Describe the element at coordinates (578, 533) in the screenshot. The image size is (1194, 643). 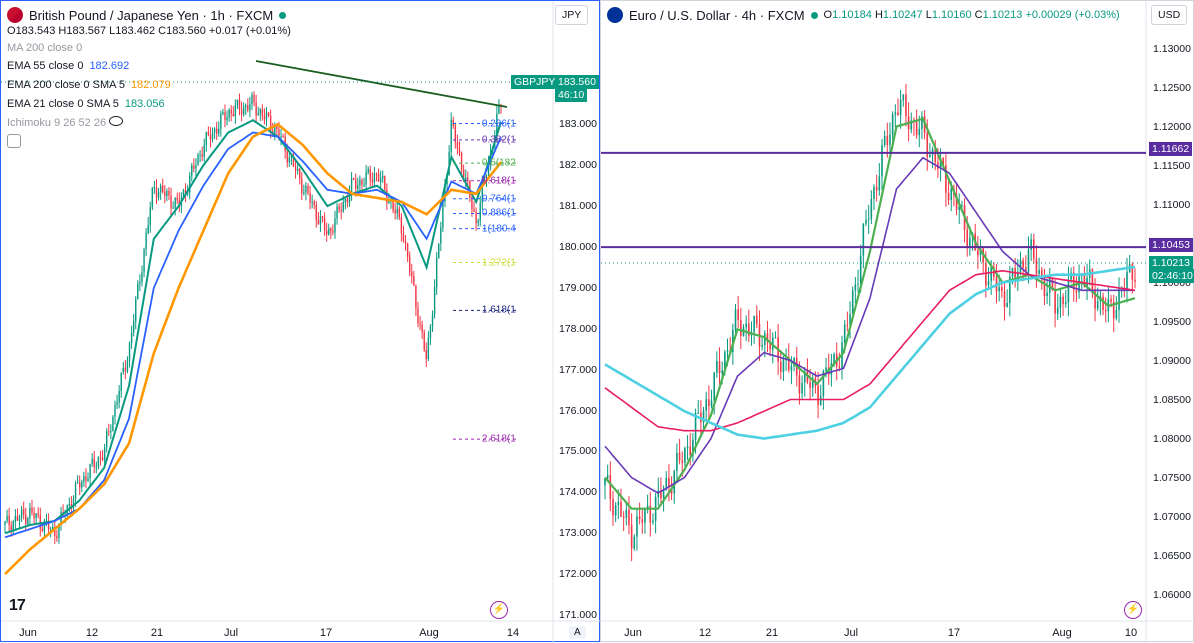
I see `price-tick: 173.000` at that location.